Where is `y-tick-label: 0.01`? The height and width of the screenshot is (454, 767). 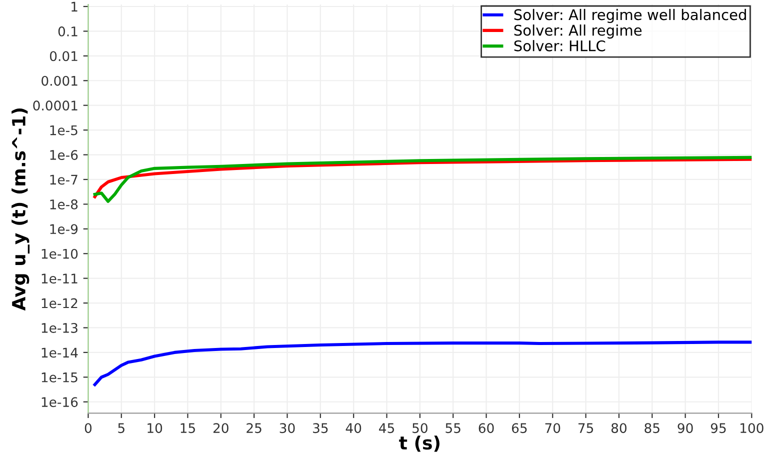
y-tick-label: 0.01 is located at coordinates (64, 56).